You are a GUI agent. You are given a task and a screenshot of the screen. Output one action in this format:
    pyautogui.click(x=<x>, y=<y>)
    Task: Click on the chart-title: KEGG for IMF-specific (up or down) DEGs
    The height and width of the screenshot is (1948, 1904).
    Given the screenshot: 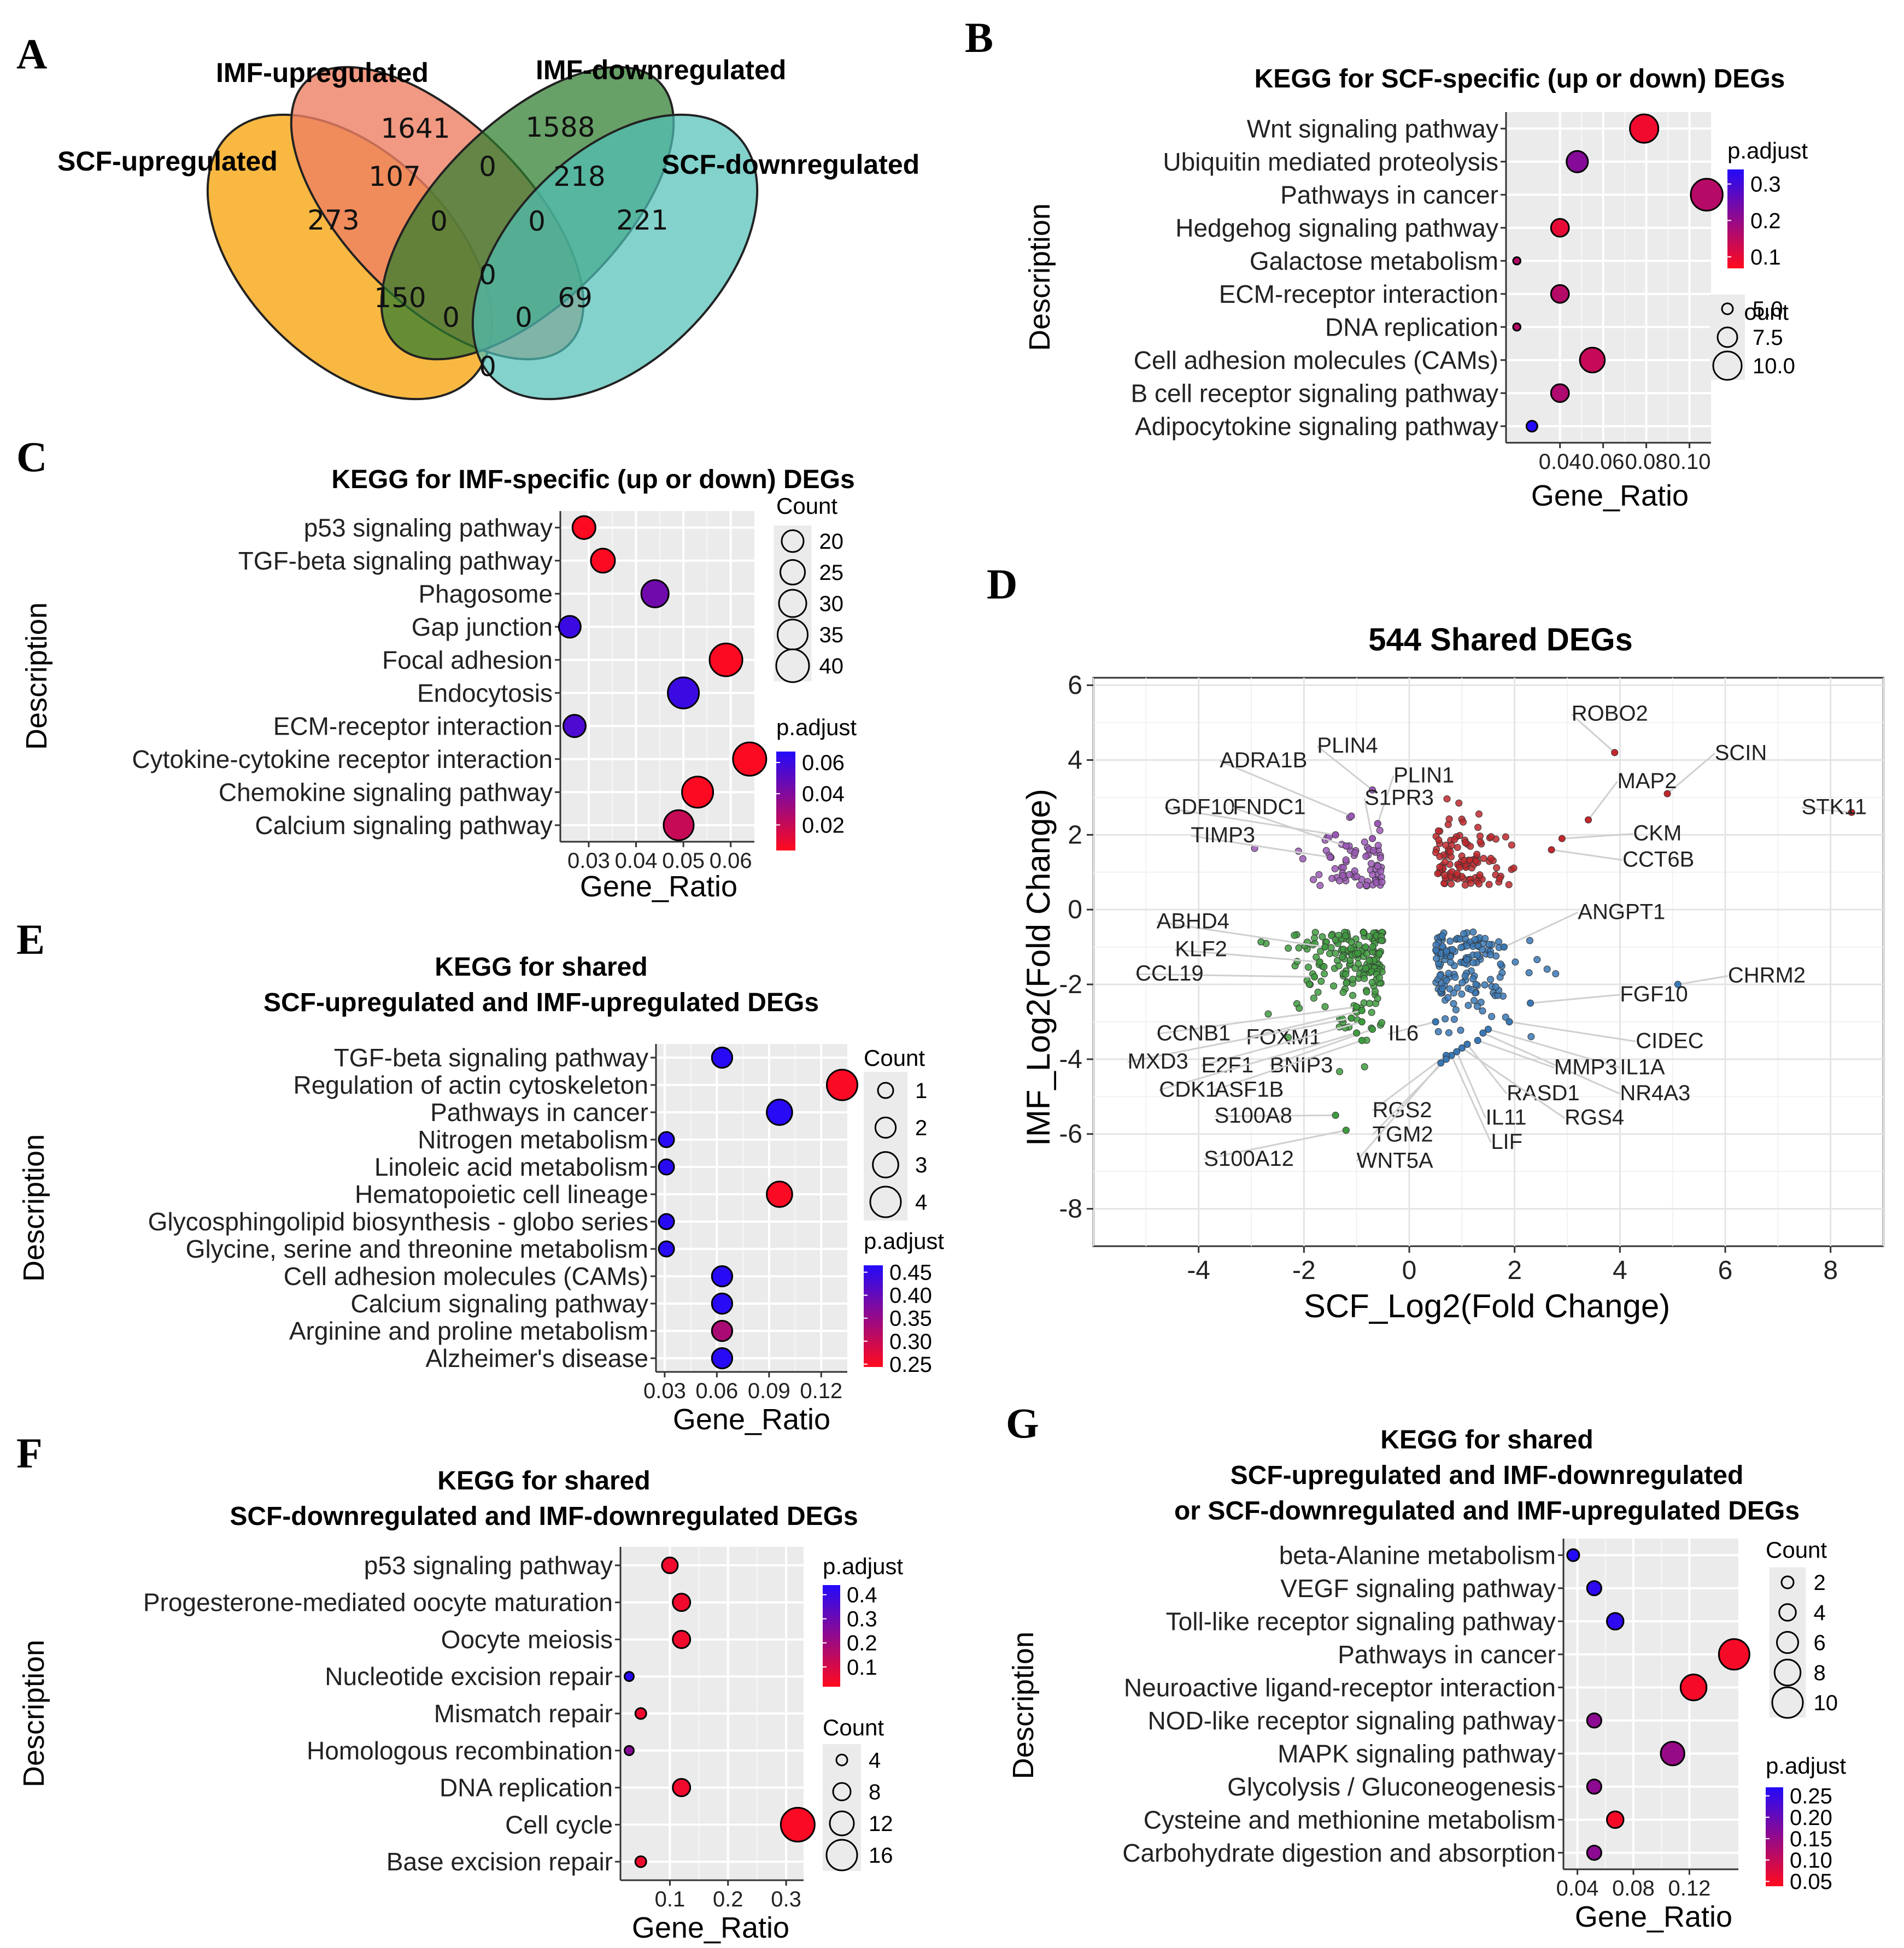 What is the action you would take?
    pyautogui.click(x=592, y=479)
    